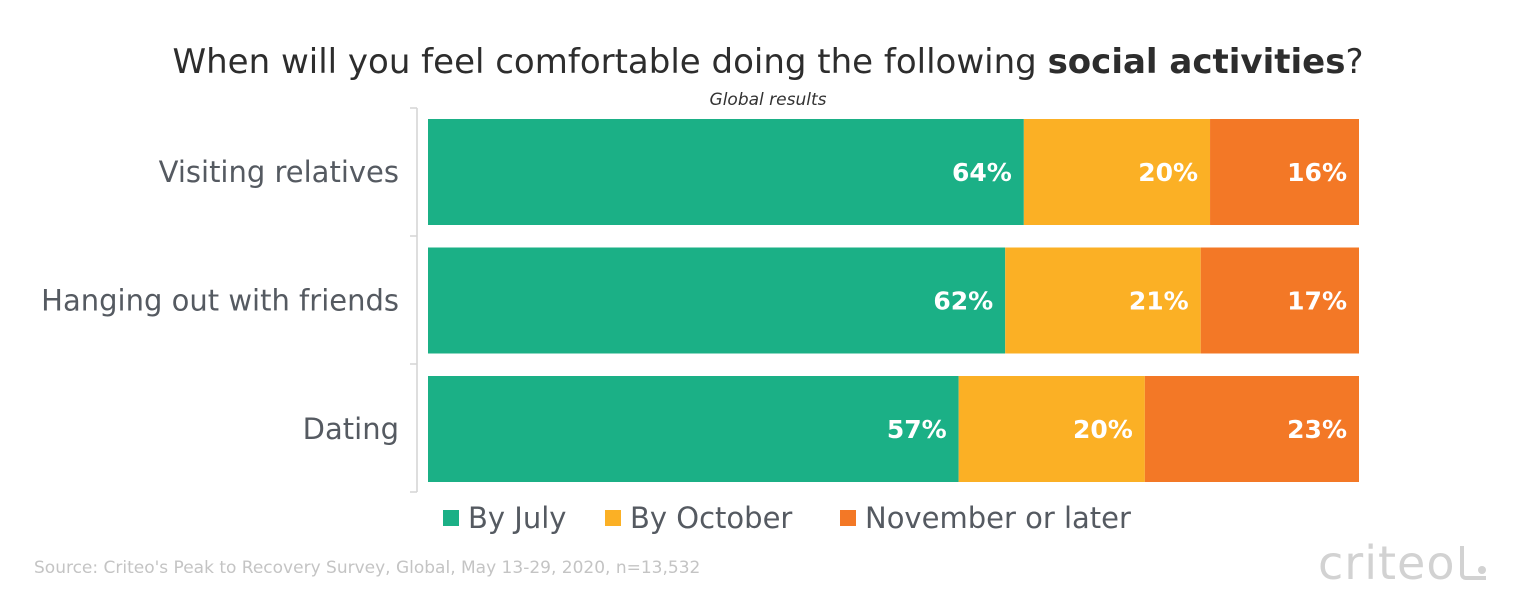 This screenshot has width=1536, height=612. Describe the element at coordinates (1473, 563) in the screenshot. I see `criteo-logo-mark` at that location.